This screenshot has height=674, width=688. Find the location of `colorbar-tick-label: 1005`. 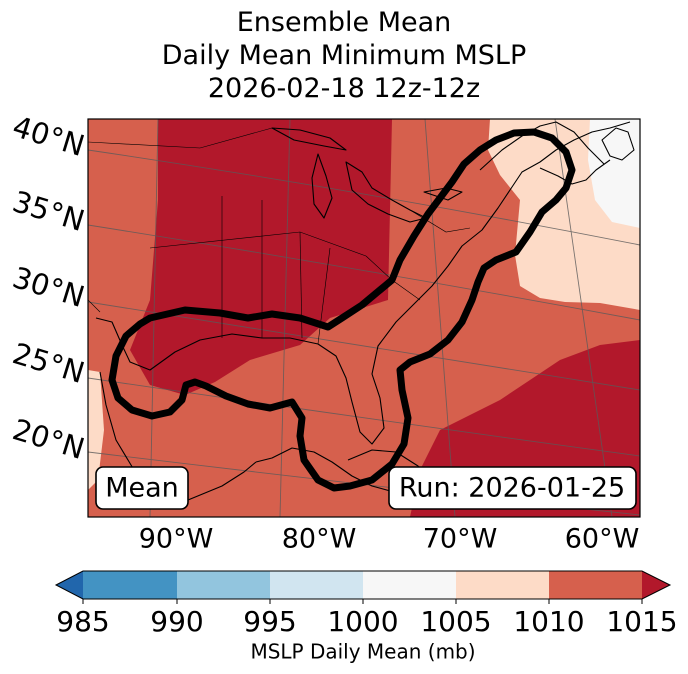

colorbar-tick-label: 1005 is located at coordinates (455, 621).